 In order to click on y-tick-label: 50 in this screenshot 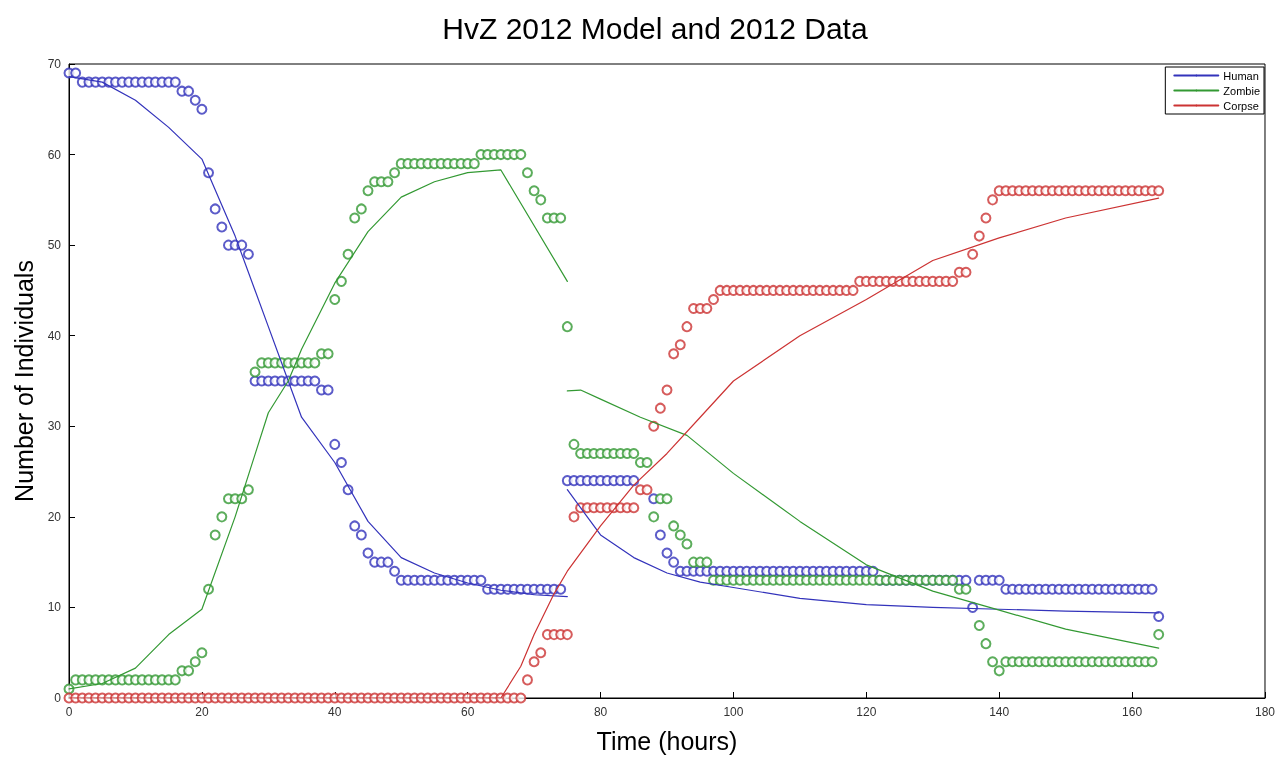, I will do `click(54, 245)`.